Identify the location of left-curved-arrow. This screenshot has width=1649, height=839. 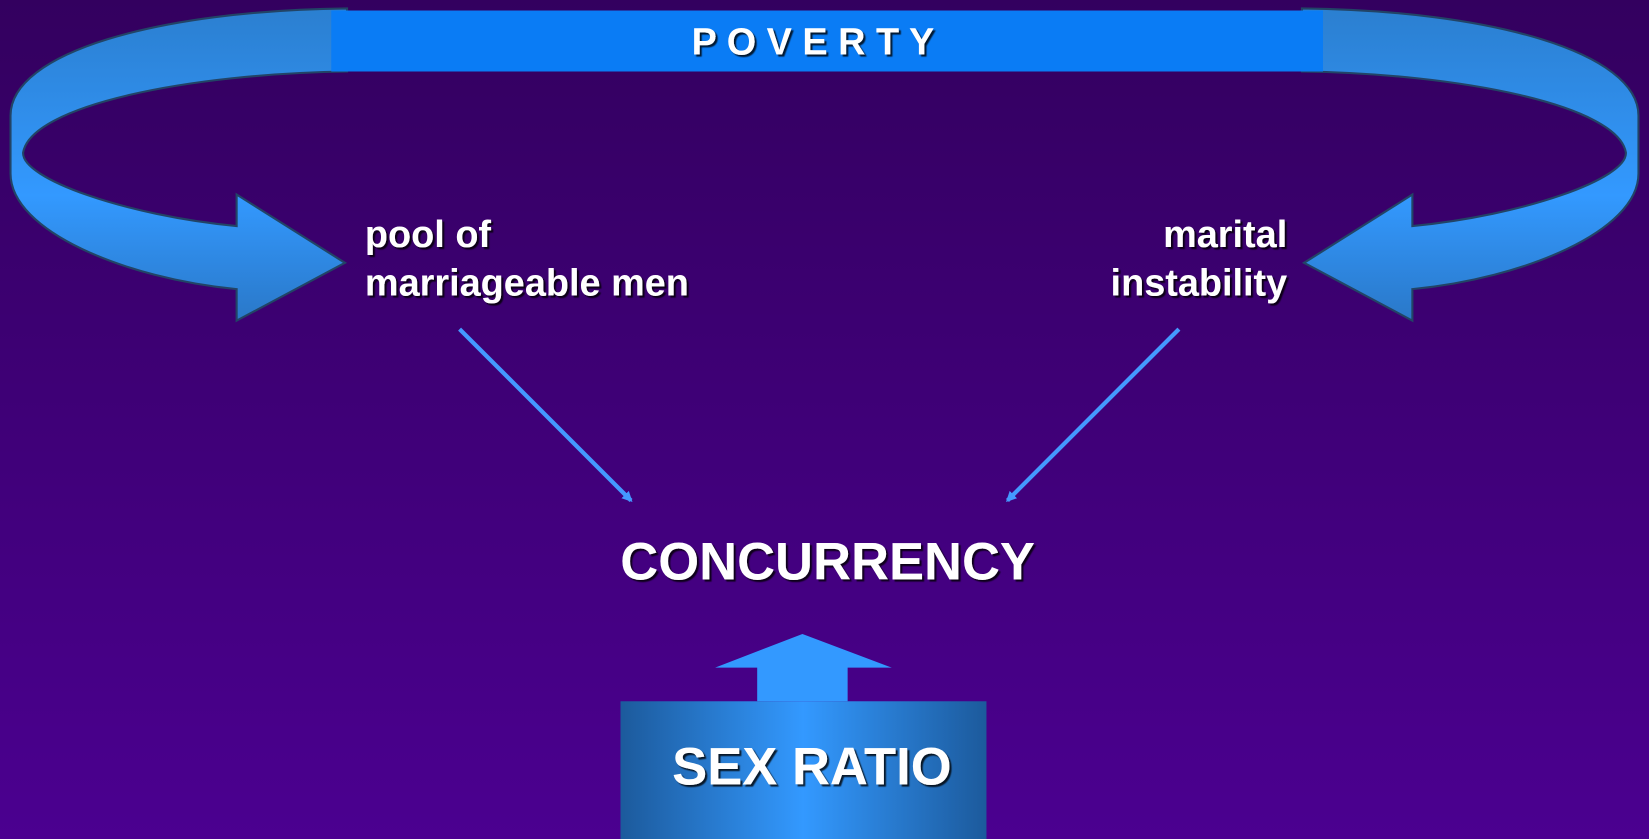
(179, 165).